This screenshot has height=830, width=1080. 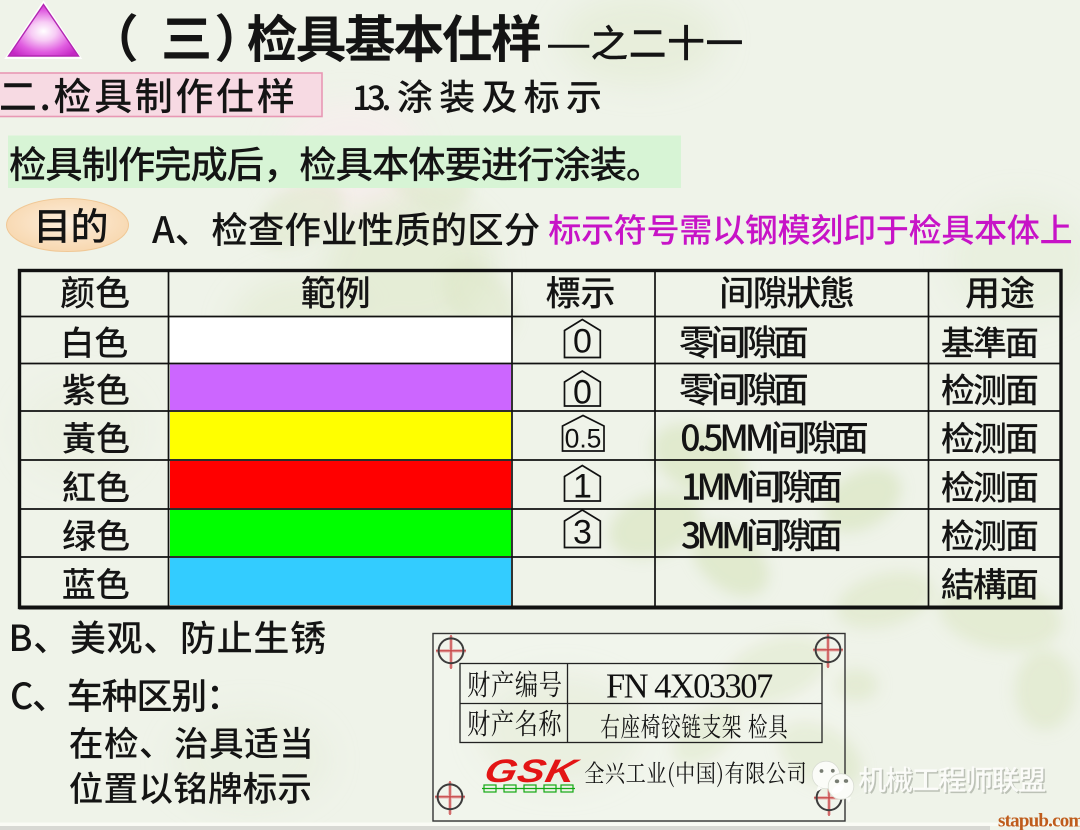 I want to click on svg-text: GSK, so click(x=532, y=771).